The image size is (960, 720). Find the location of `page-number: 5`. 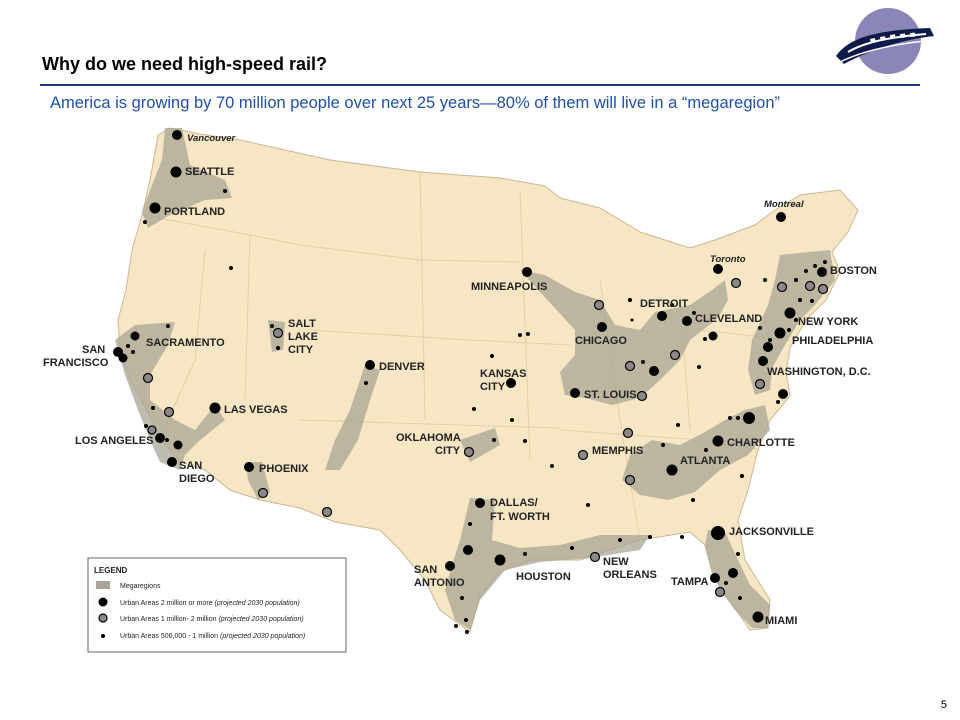

page-number: 5 is located at coordinates (943, 705).